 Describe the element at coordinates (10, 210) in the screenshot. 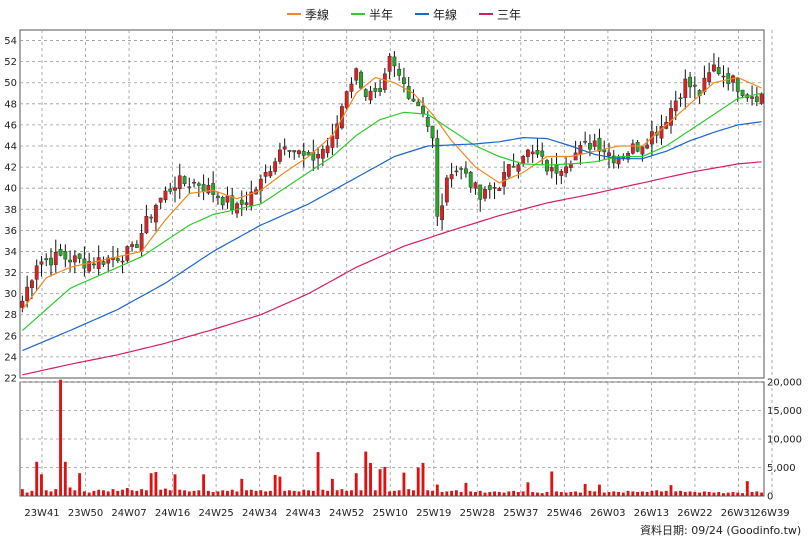

I see `price-axis-tick-label: 38` at that location.